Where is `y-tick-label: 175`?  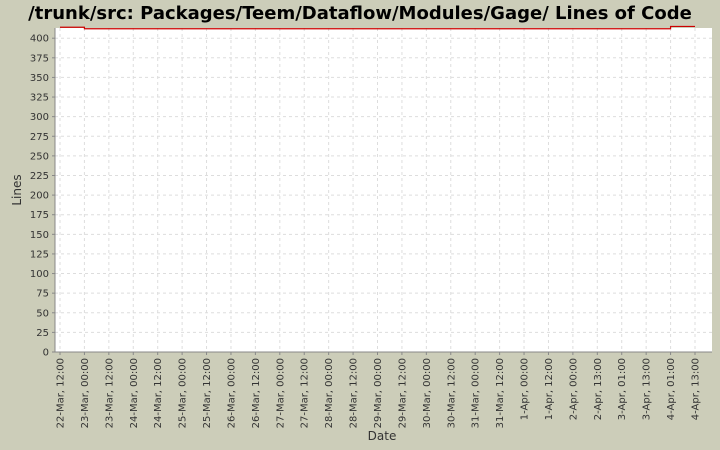 y-tick-label: 175 is located at coordinates (39, 215).